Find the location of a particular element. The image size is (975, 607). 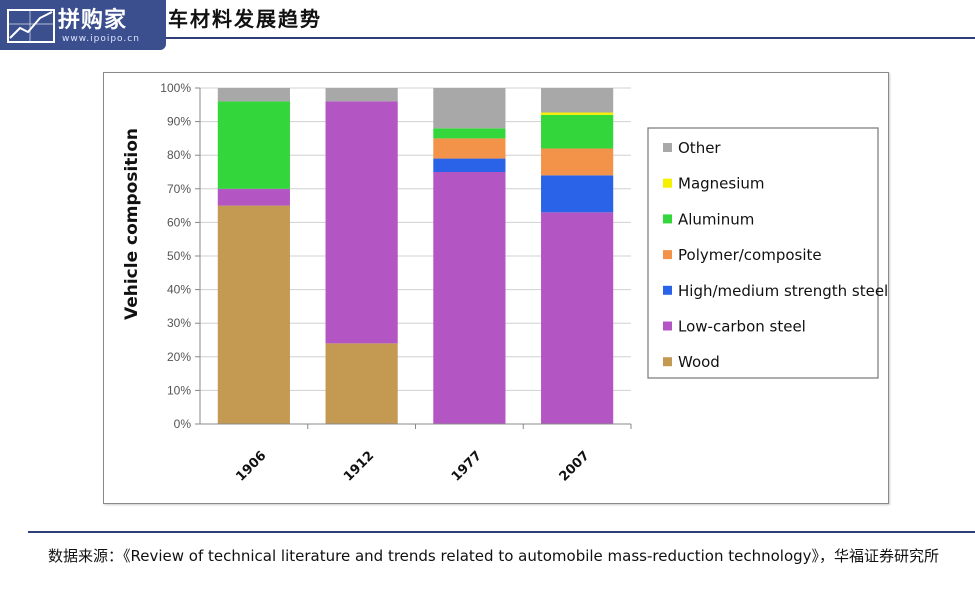

header-rule is located at coordinates (487, 38).